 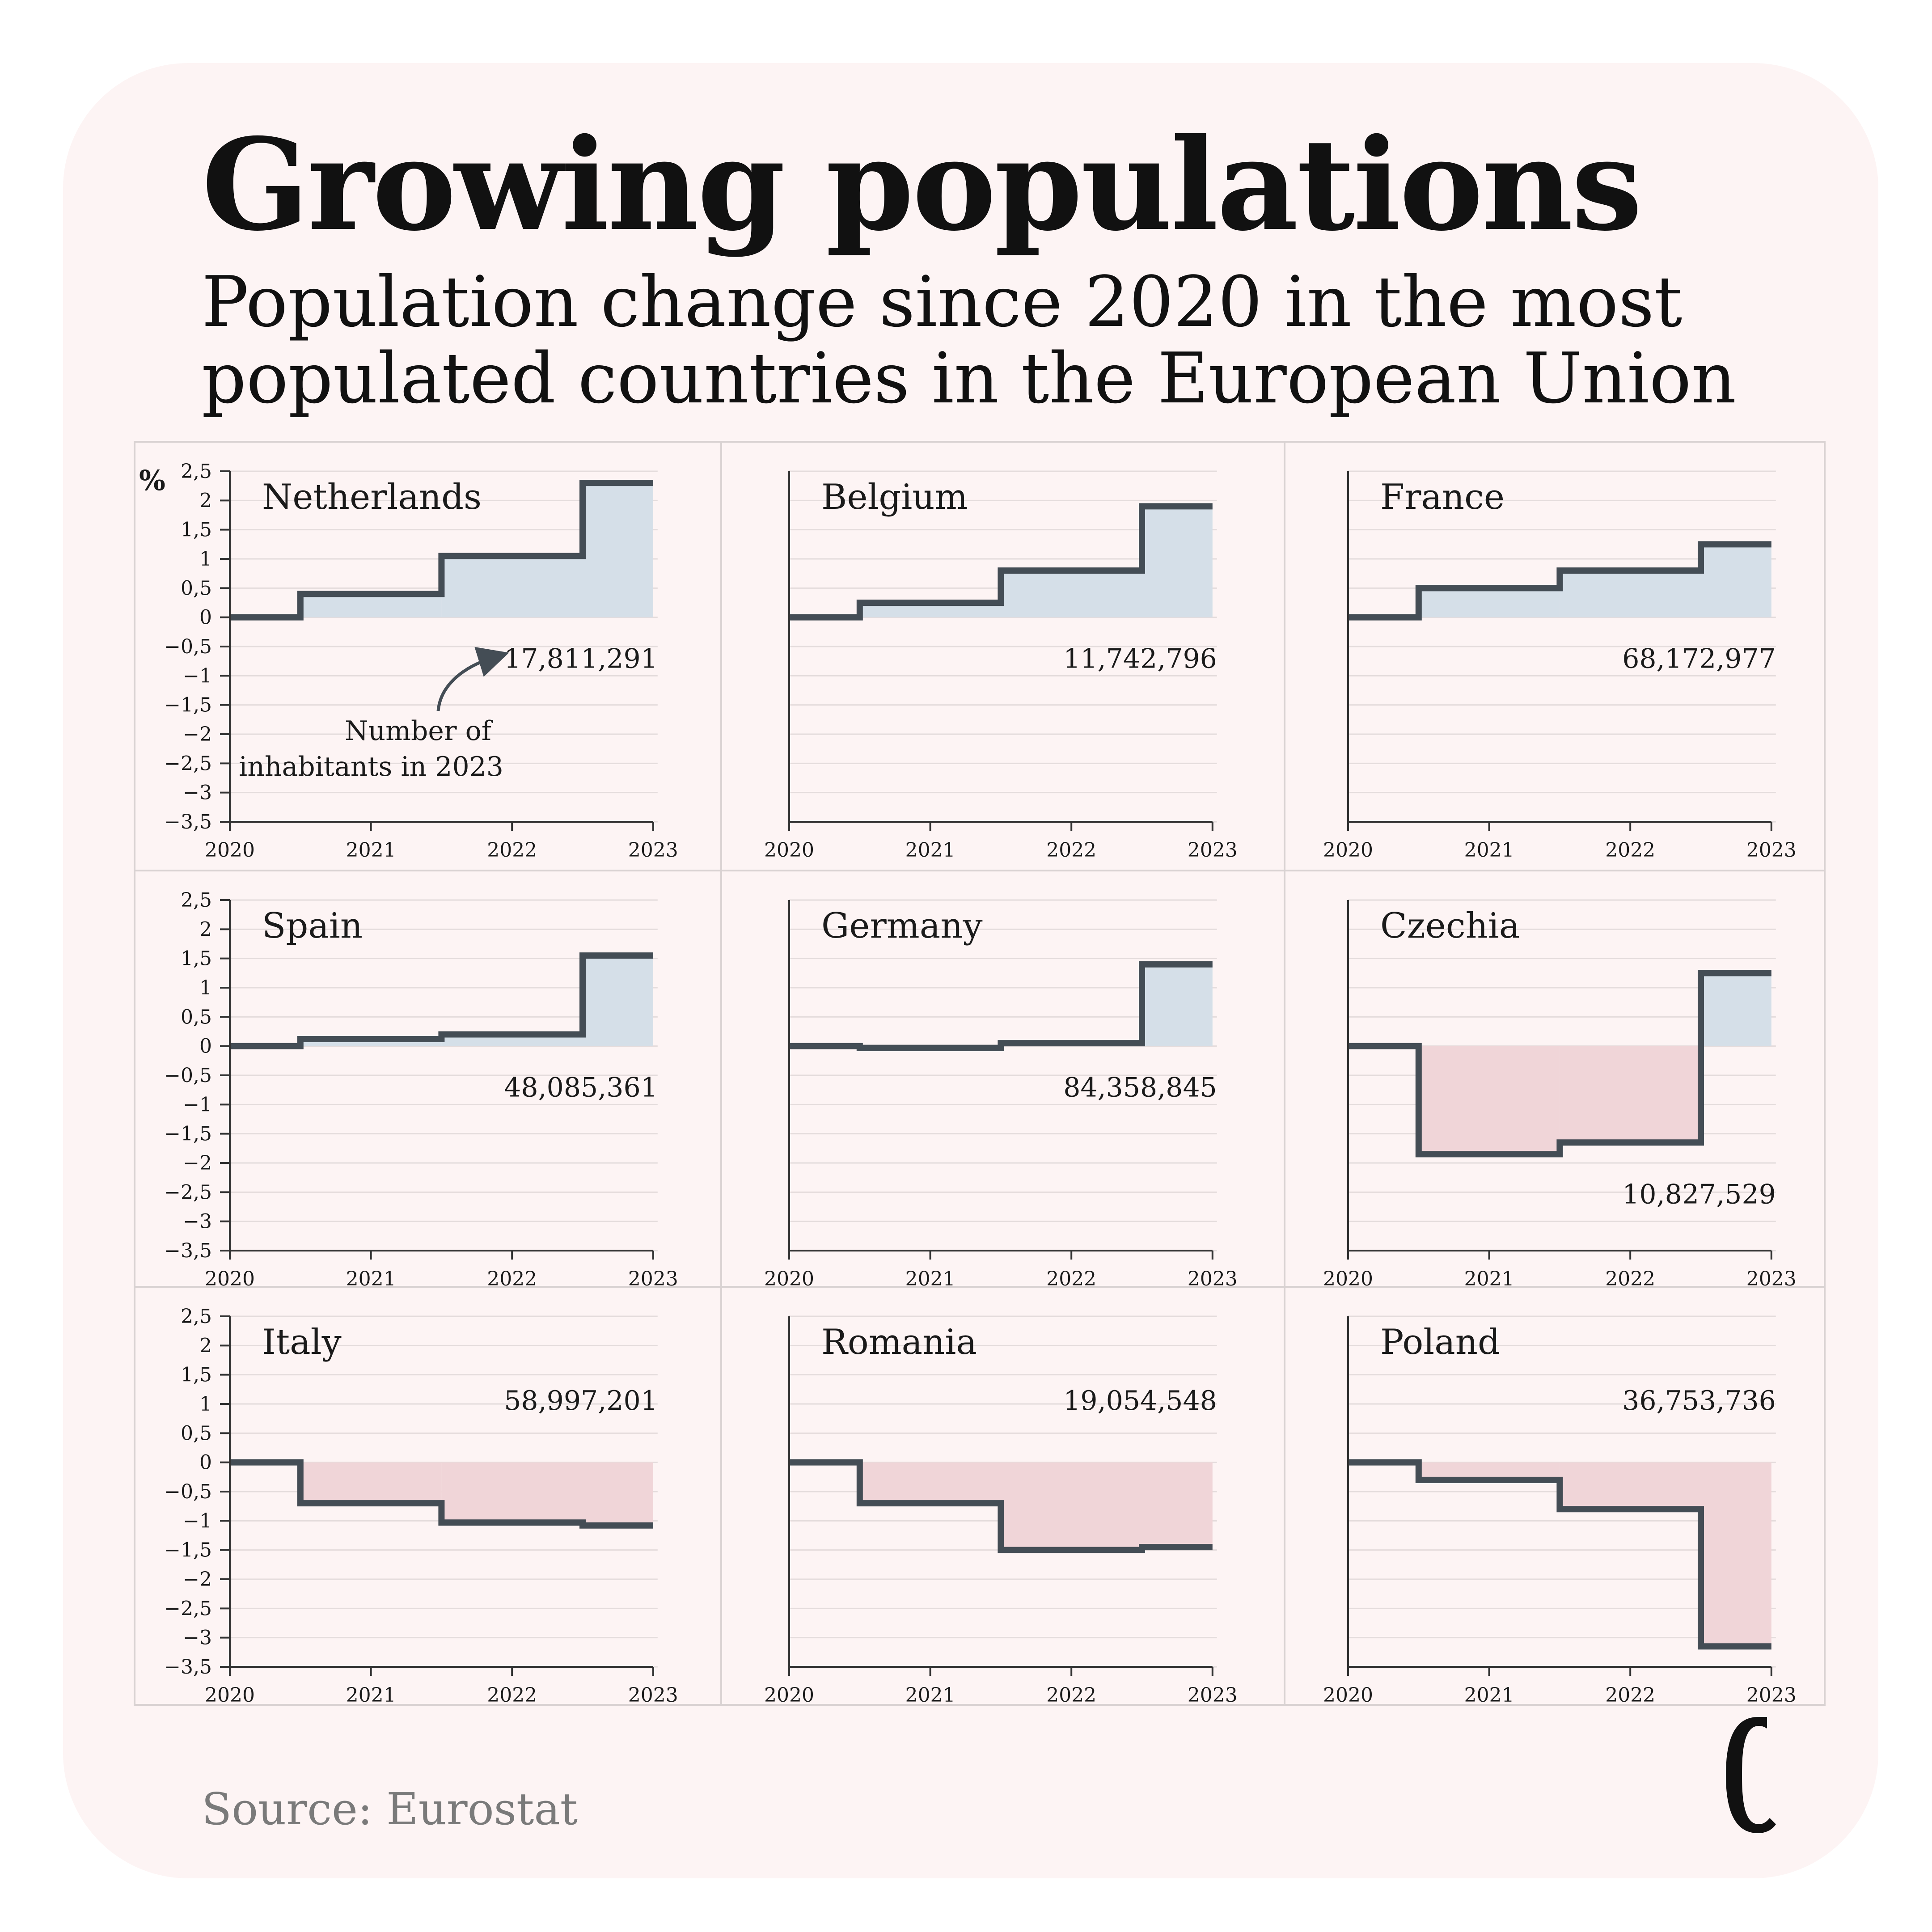 What do you see at coordinates (188, 646) in the screenshot?
I see `y-tick-label: −0,5` at bounding box center [188, 646].